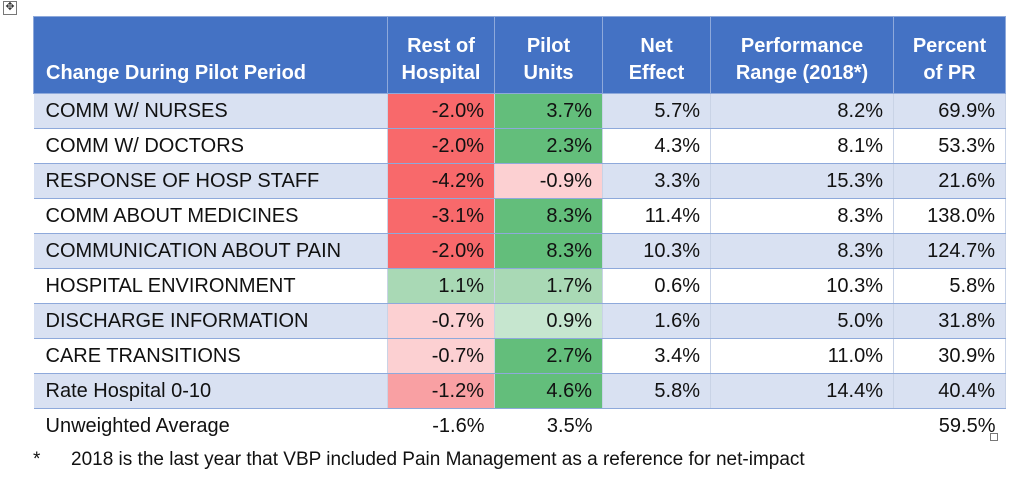  I want to click on percent-of-pr-cell: 53.3%, so click(949, 146).